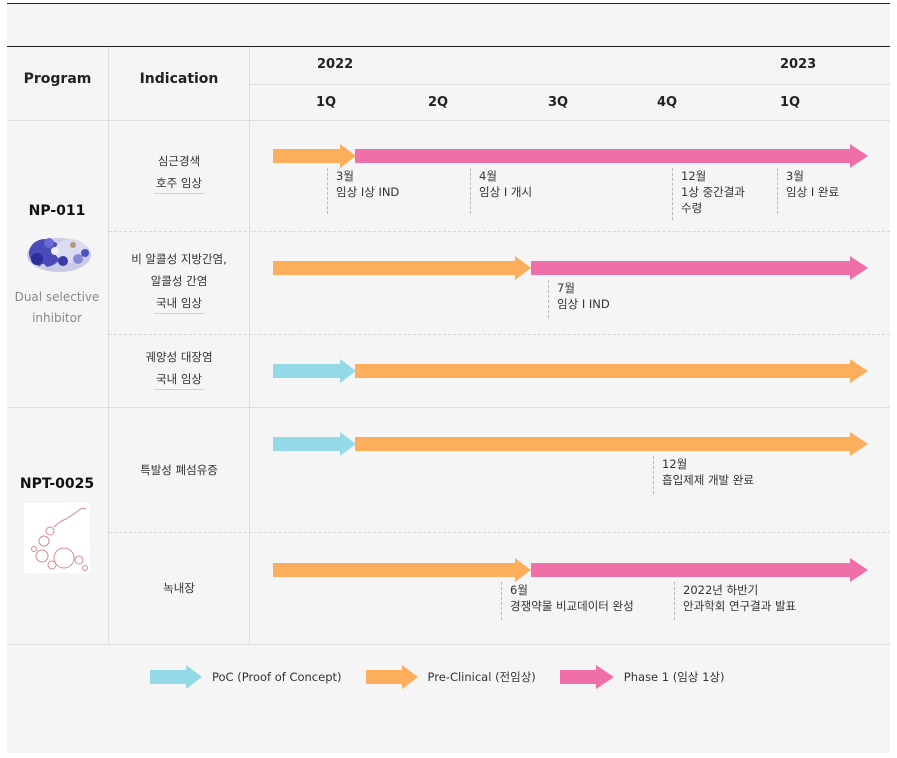  I want to click on program-description: inhibitor, so click(57, 318).